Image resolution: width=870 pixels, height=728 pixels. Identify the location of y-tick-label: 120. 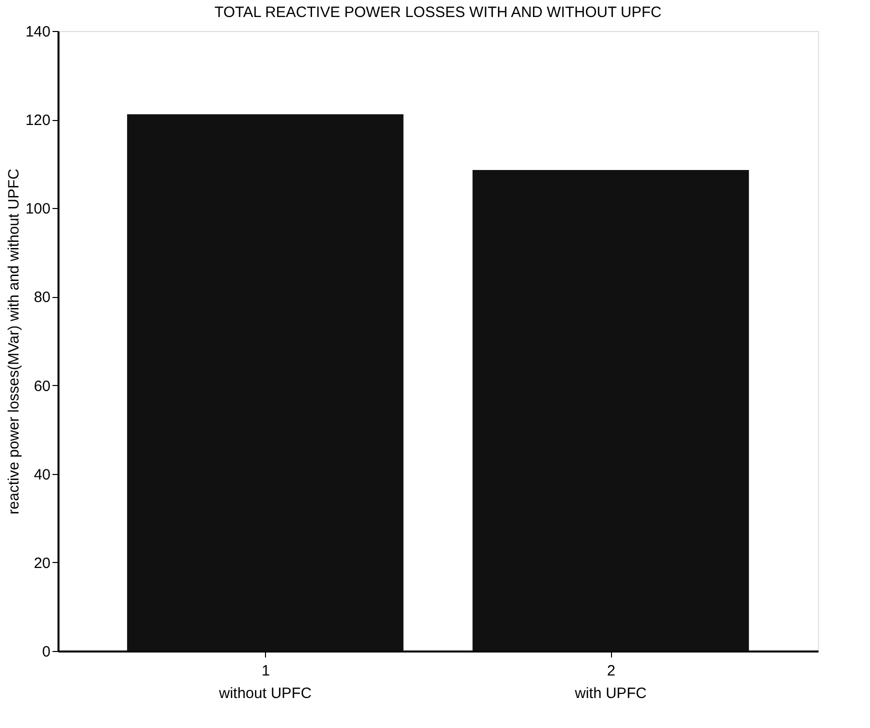
(37, 121).